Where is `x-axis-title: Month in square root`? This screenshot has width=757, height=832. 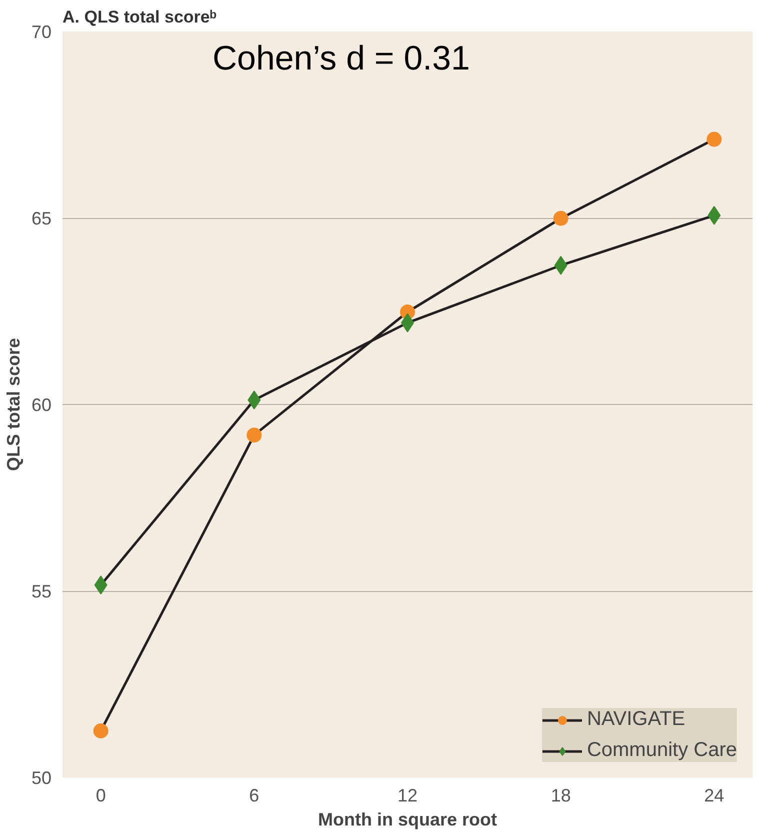
x-axis-title: Month in square root is located at coordinates (408, 820).